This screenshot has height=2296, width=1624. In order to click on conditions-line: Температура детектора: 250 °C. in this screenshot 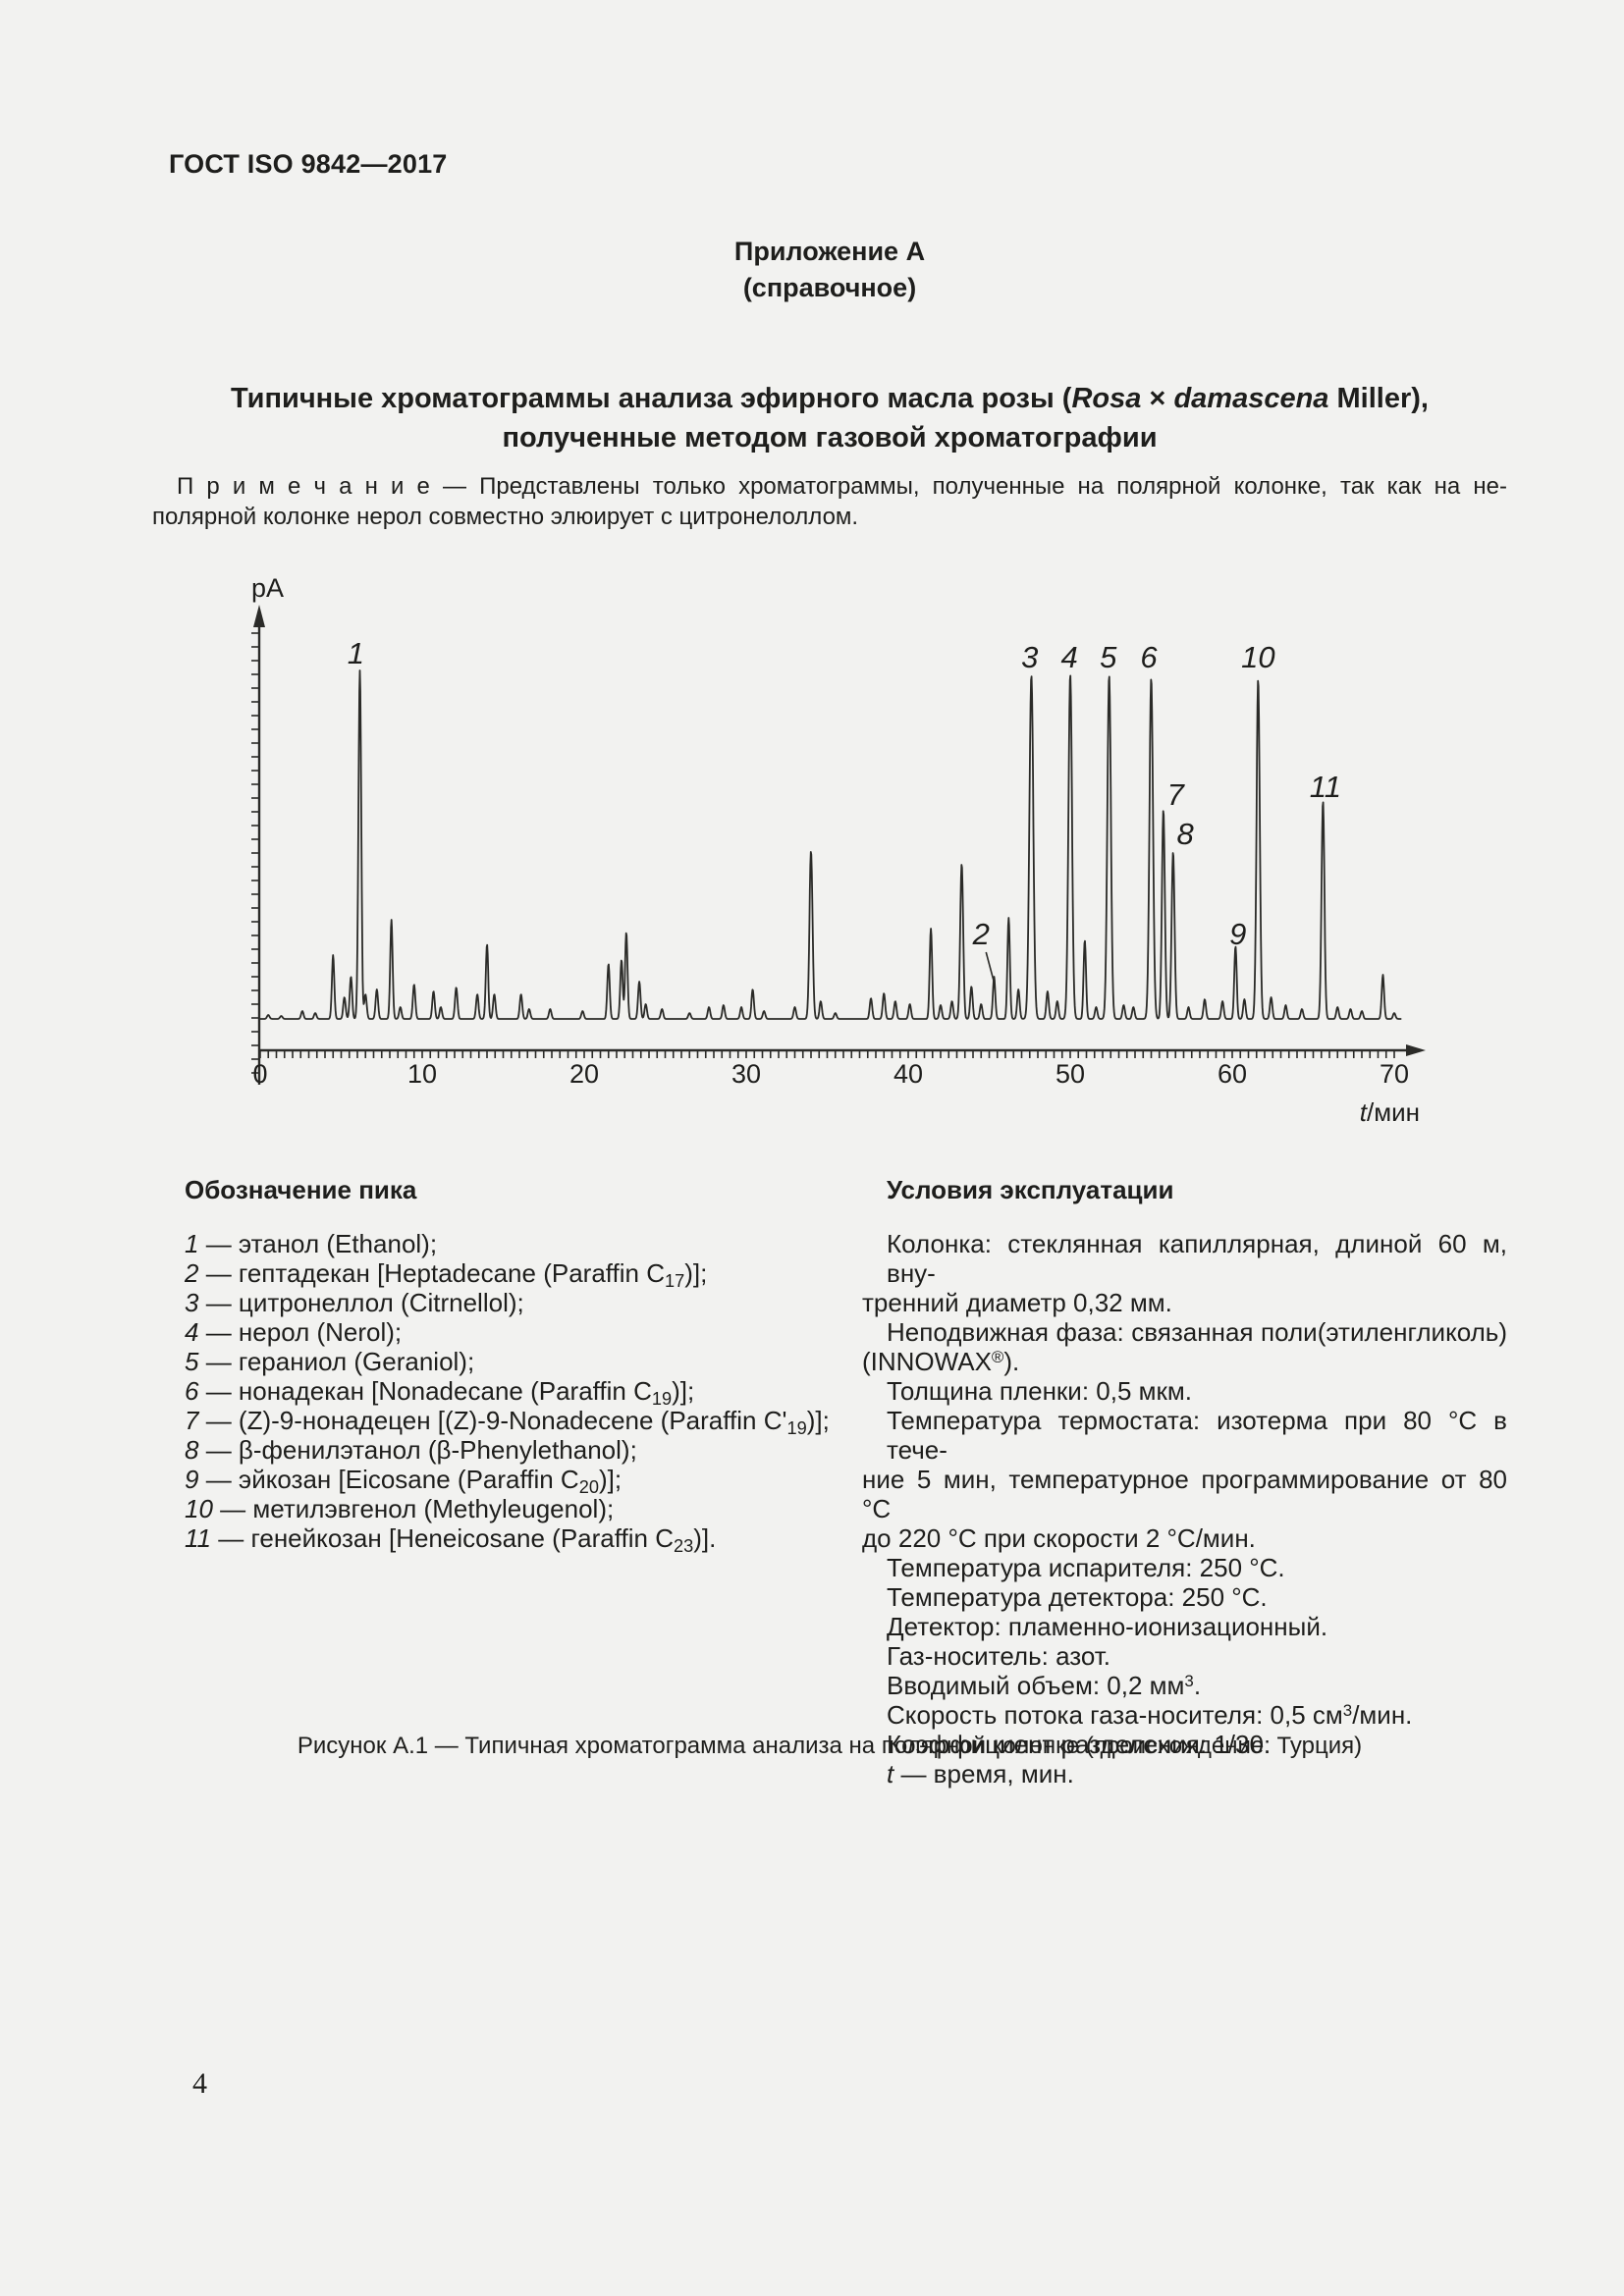, I will do `click(1077, 1597)`.